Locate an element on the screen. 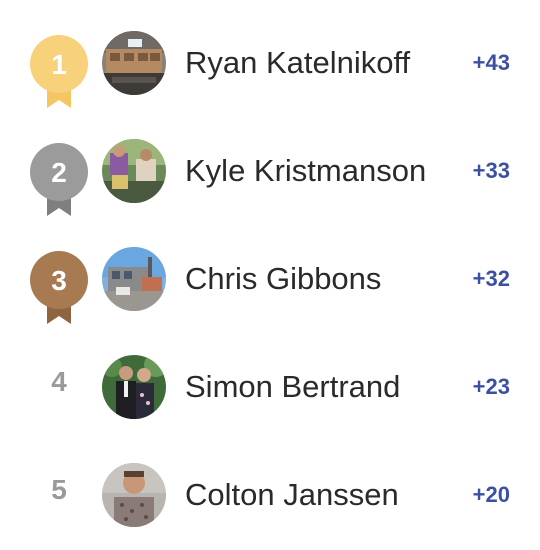 This screenshot has height=550, width=540. rank-medal-gold: 1 is located at coordinates (59, 65).